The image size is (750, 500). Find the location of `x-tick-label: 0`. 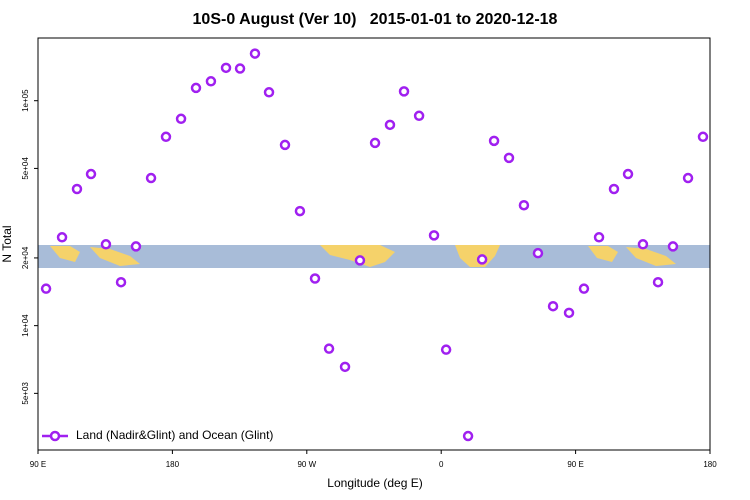

x-tick-label: 0 is located at coordinates (441, 464).